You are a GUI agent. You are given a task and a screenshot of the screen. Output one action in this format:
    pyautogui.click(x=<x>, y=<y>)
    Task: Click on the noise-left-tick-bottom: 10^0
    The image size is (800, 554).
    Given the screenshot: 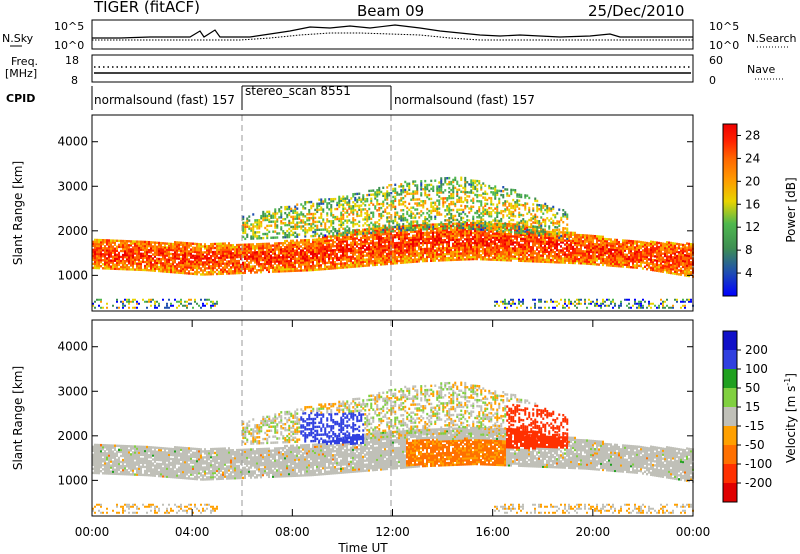 What is the action you would take?
    pyautogui.click(x=69, y=45)
    